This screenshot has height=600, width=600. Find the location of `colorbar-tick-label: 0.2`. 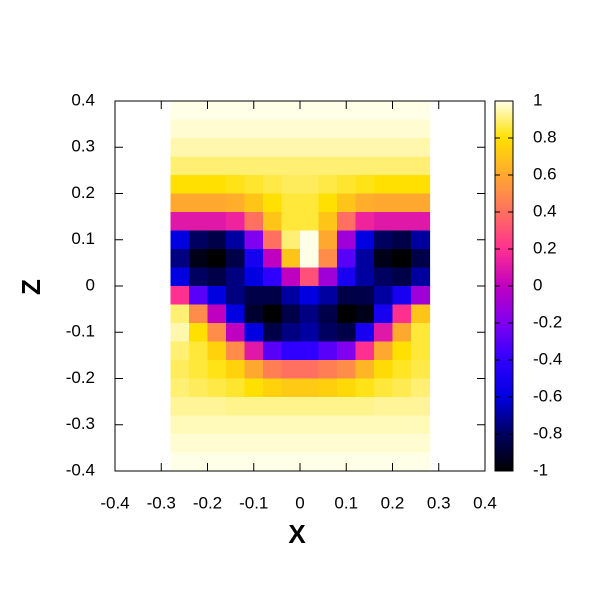

colorbar-tick-label: 0.2 is located at coordinates (545, 247).